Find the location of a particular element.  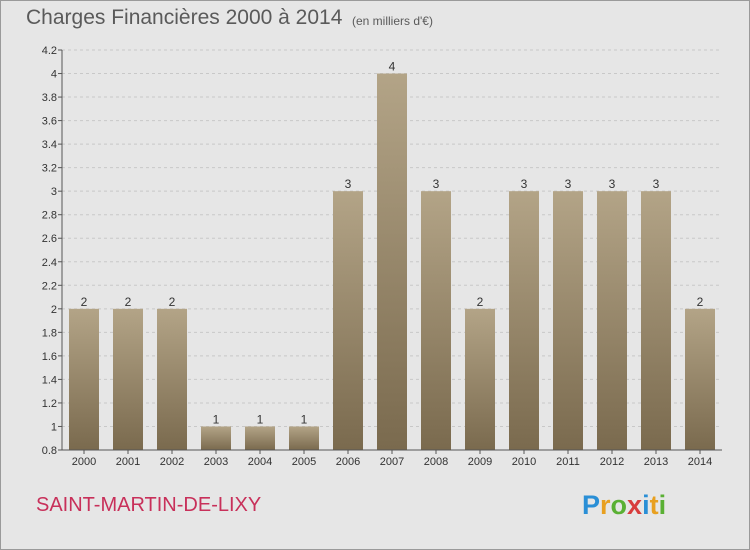

y-tick-label: 1.8 is located at coordinates (49, 333).